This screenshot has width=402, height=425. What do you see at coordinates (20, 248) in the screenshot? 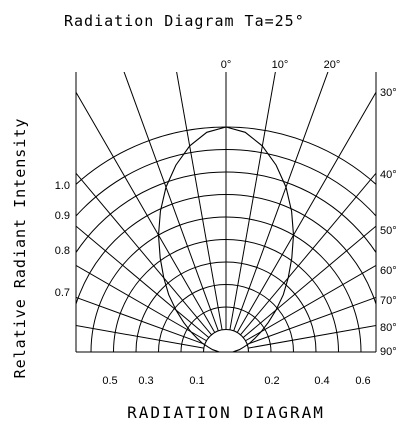
I see `y-axis-label: Relative Radiant Intensity` at bounding box center [20, 248].